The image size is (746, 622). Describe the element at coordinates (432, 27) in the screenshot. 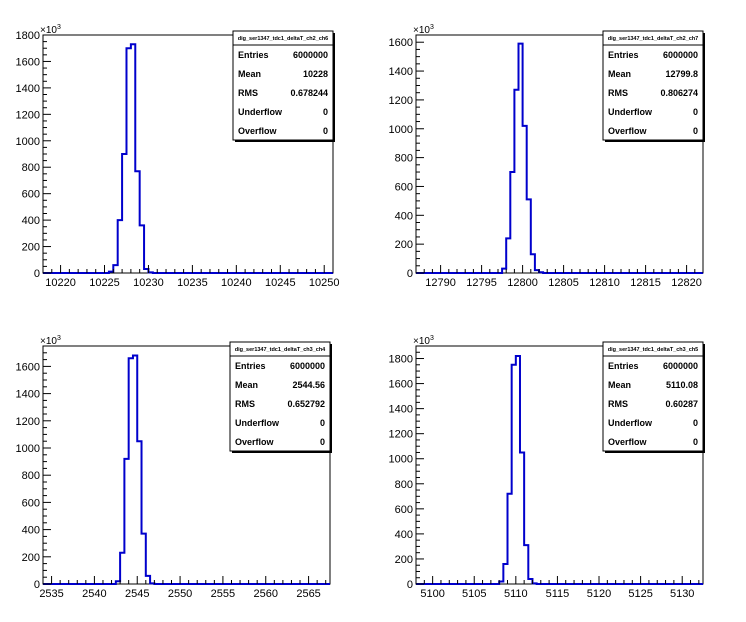

I see `chart-1-y-exponent-power: 3` at that location.